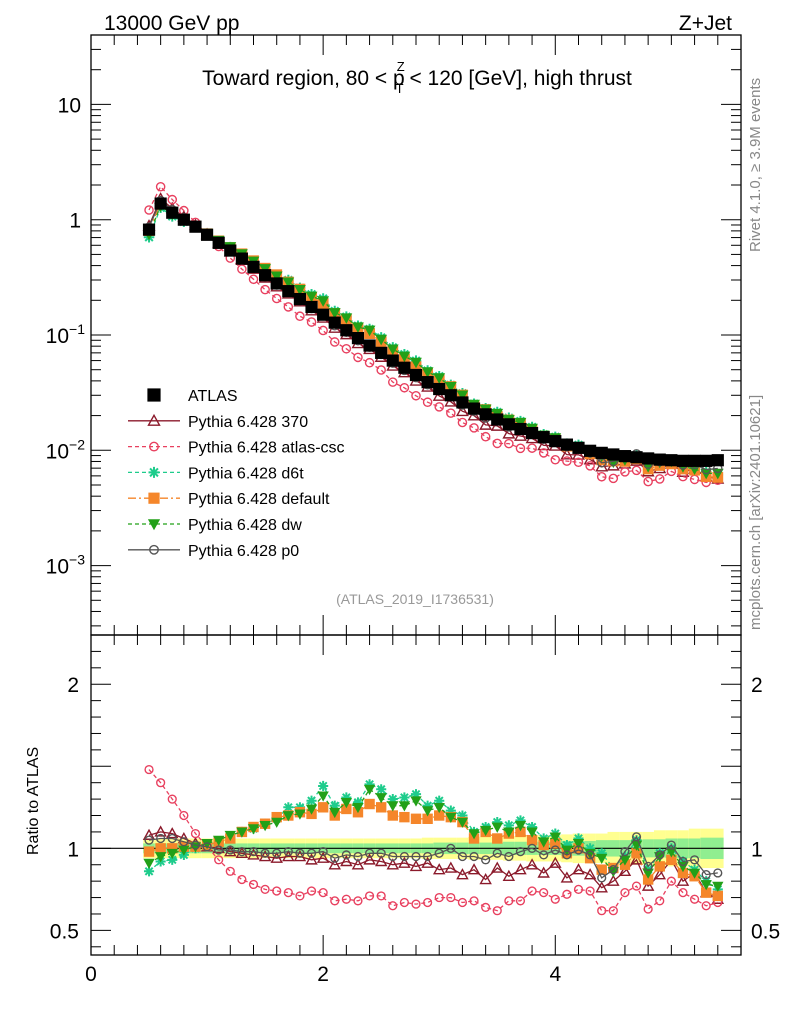  I want to click on y-tick-label: 1, so click(75, 221).